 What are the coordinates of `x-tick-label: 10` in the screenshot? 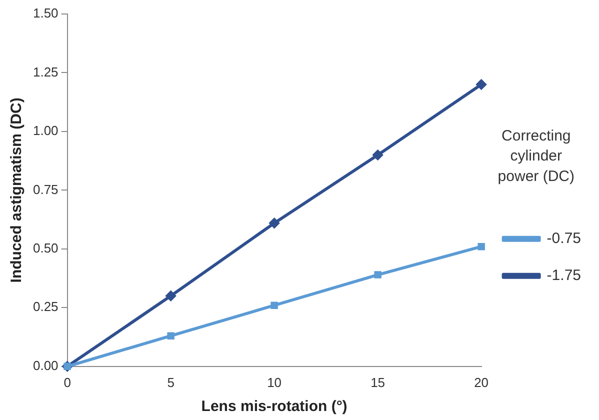 It's located at (274, 382).